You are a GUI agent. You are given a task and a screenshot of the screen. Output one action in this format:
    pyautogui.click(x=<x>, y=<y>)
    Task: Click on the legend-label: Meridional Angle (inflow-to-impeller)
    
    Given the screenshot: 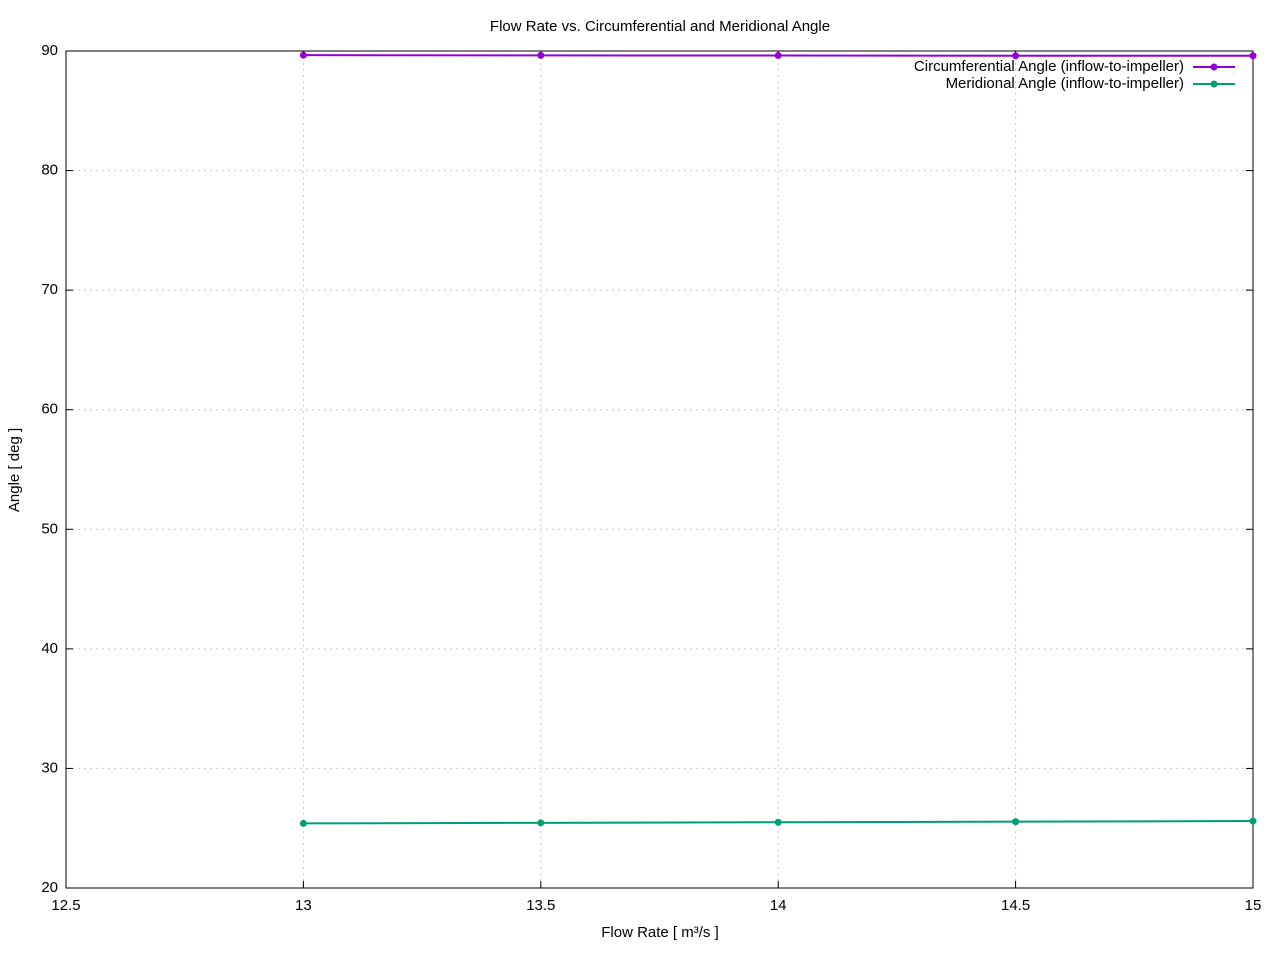 What is the action you would take?
    pyautogui.click(x=1065, y=83)
    